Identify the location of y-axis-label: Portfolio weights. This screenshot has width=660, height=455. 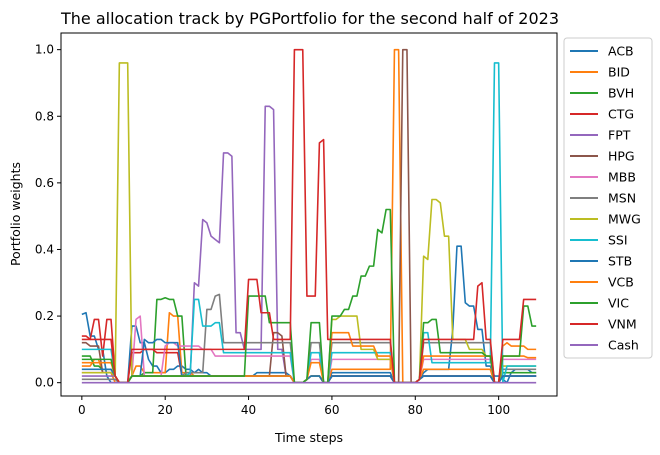
(15, 214).